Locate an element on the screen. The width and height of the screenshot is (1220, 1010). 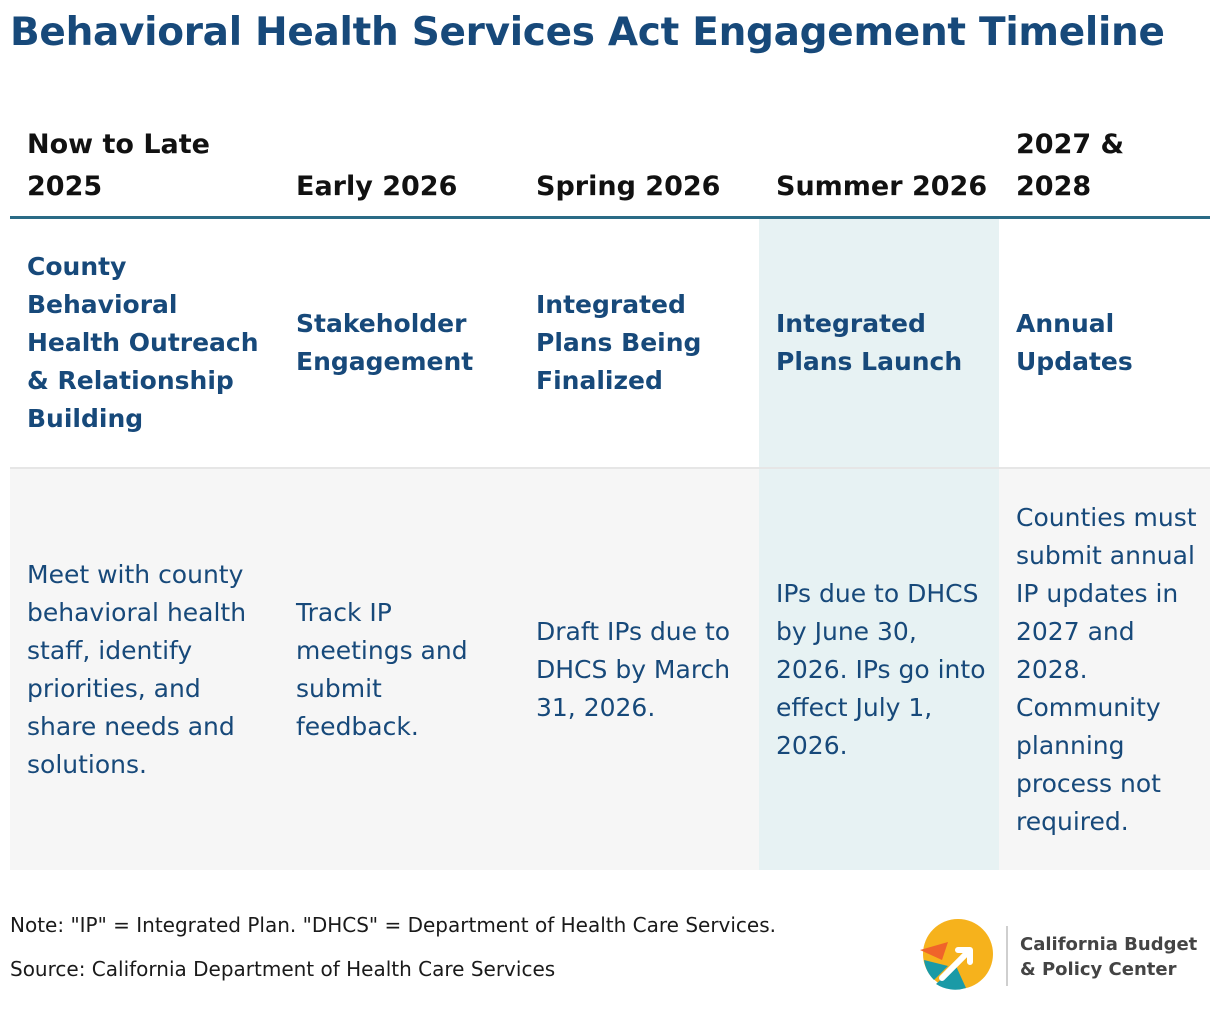
phase-cell-highlighted: Integrated Plans Launch is located at coordinates (879, 343).